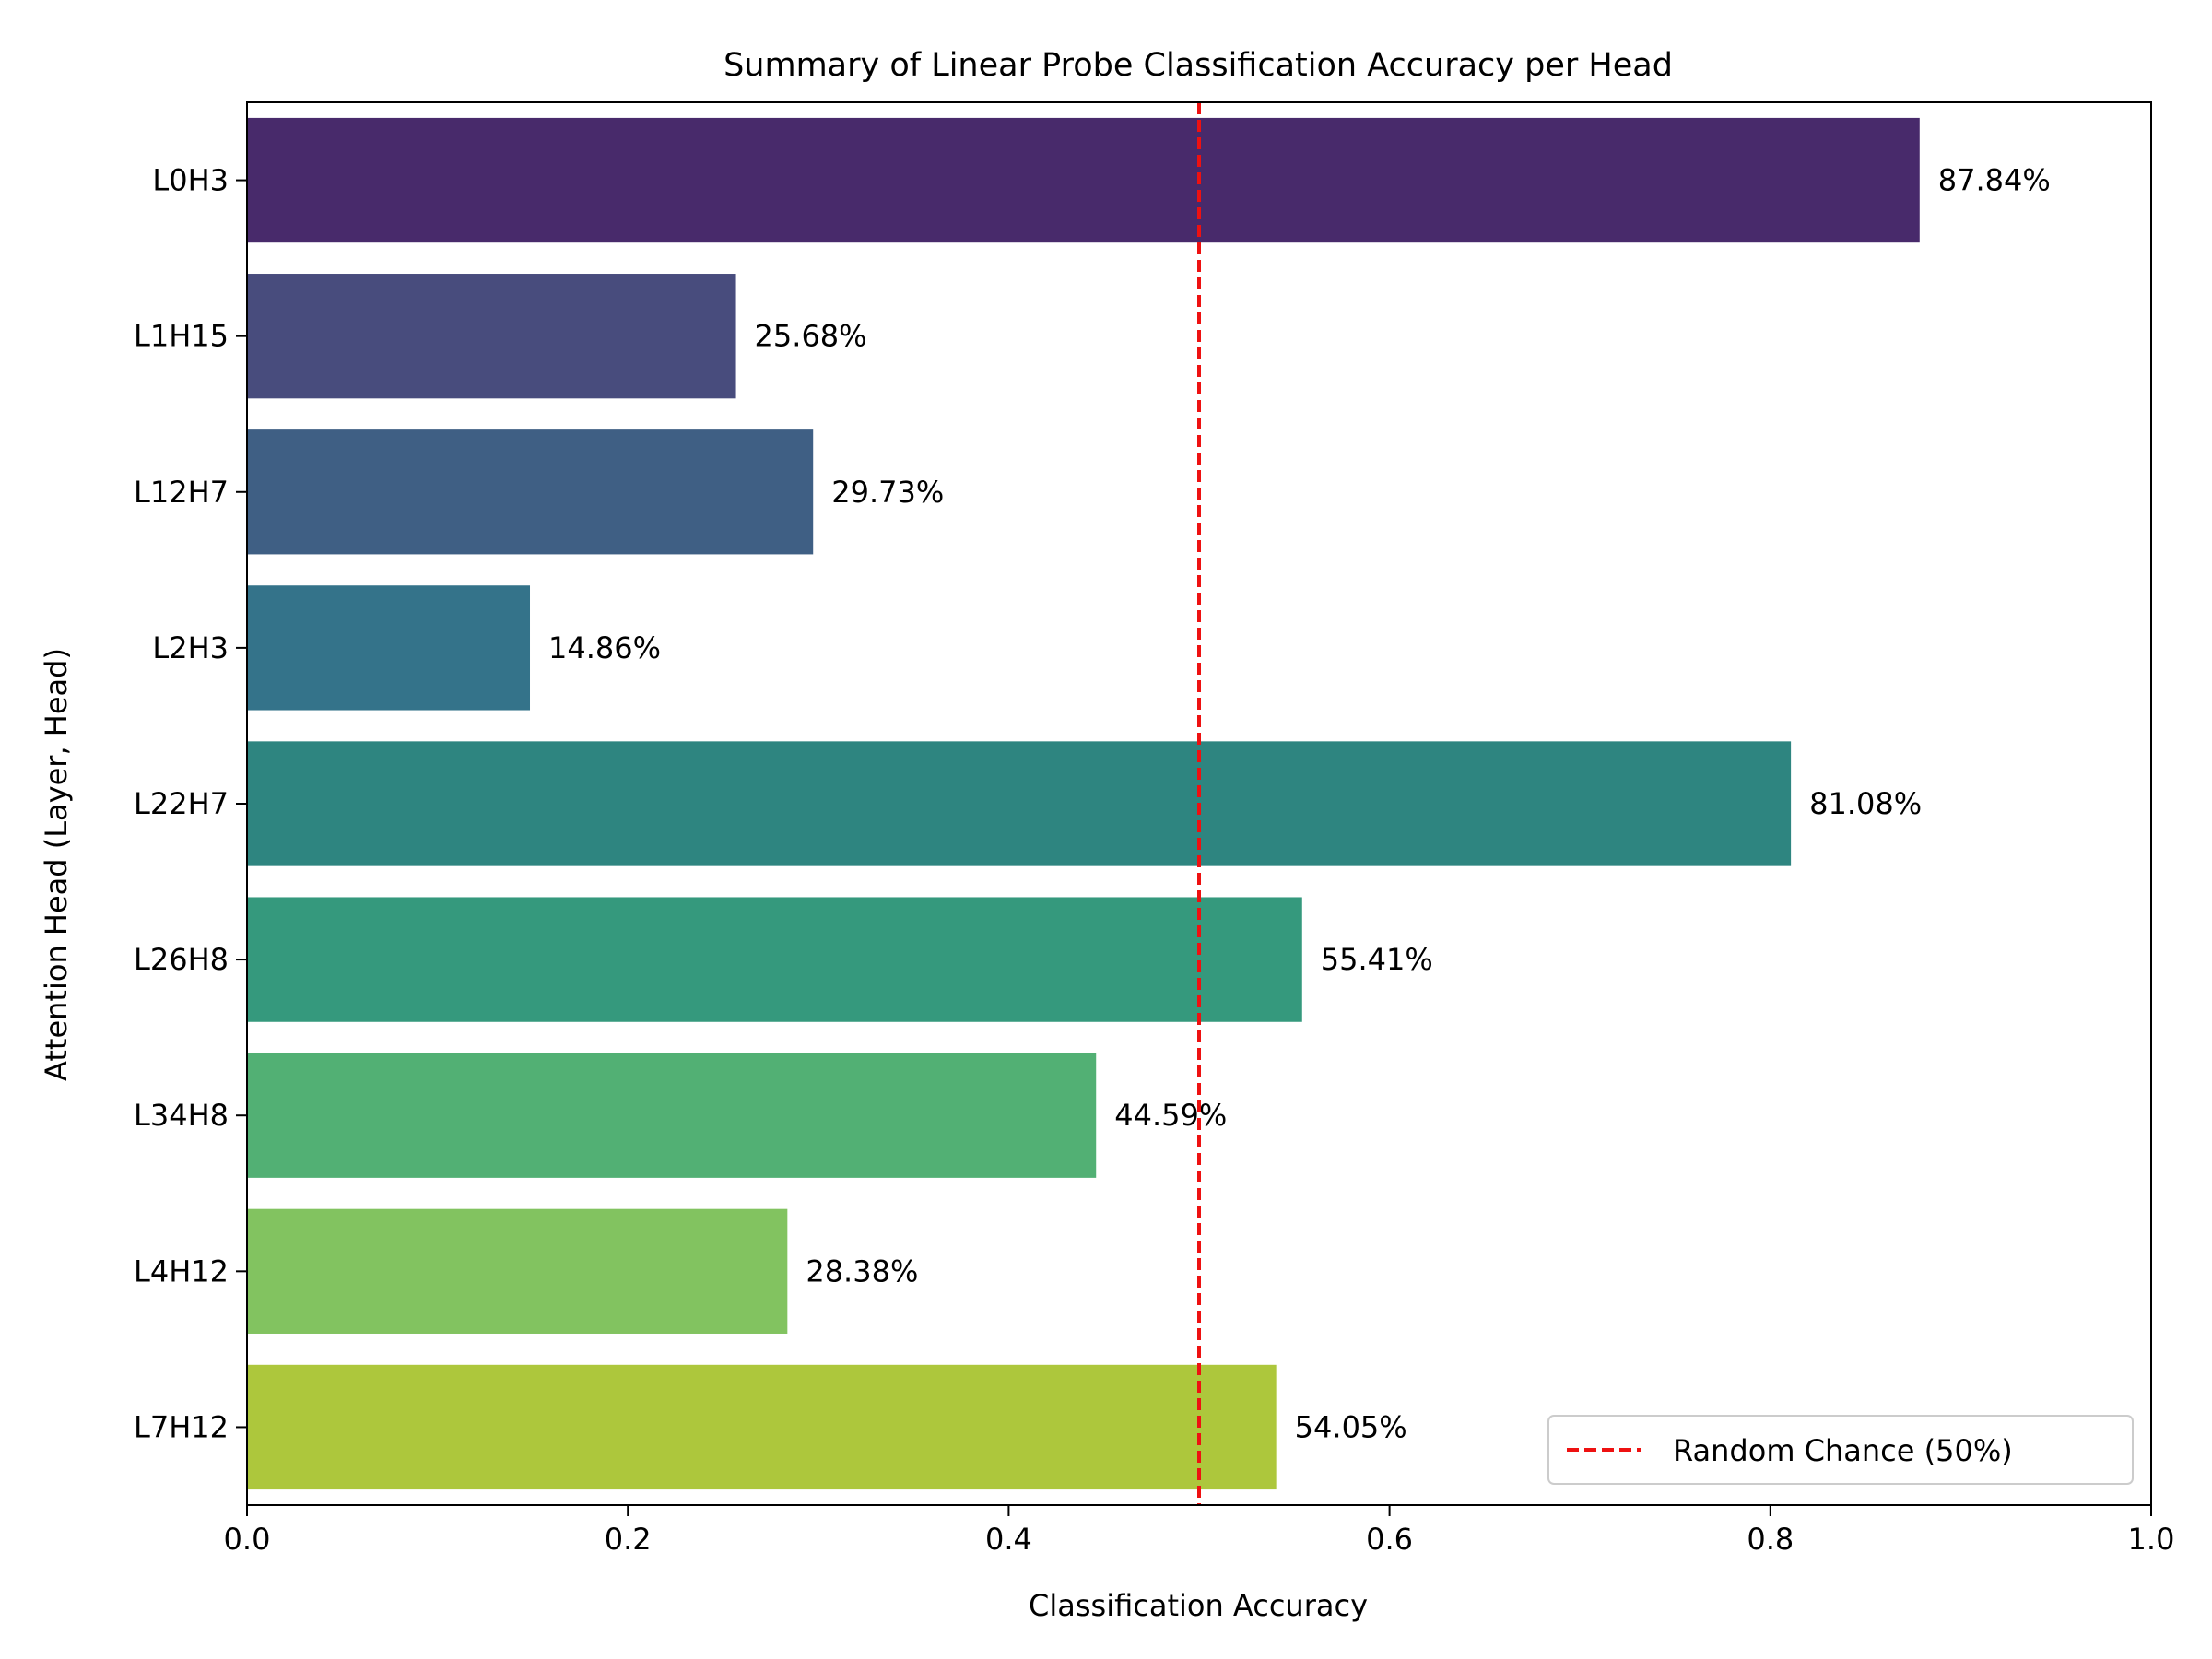  I want to click on data-label-l34h8: 44.59%, so click(1170, 1115).